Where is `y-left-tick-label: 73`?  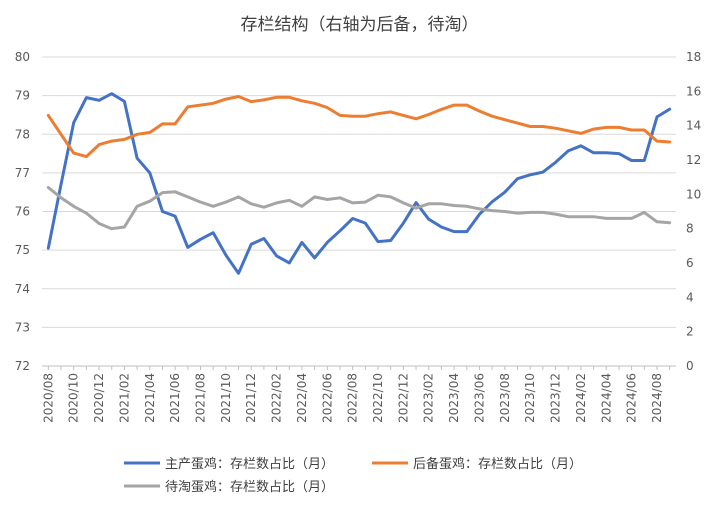 y-left-tick-label: 73 is located at coordinates (22, 327).